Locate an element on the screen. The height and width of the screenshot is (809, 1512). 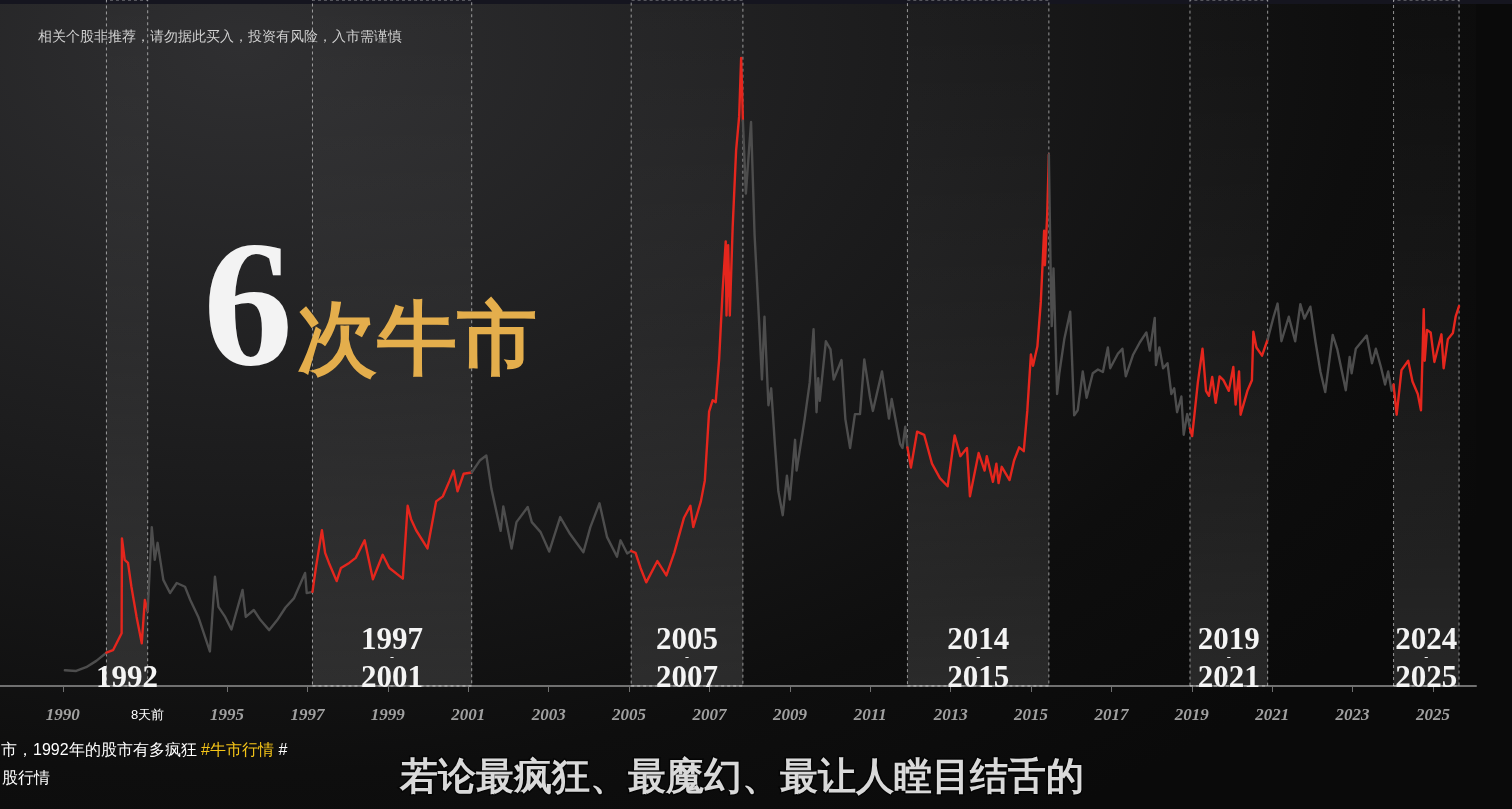
x-tick-label: 2007 is located at coordinates (709, 714).